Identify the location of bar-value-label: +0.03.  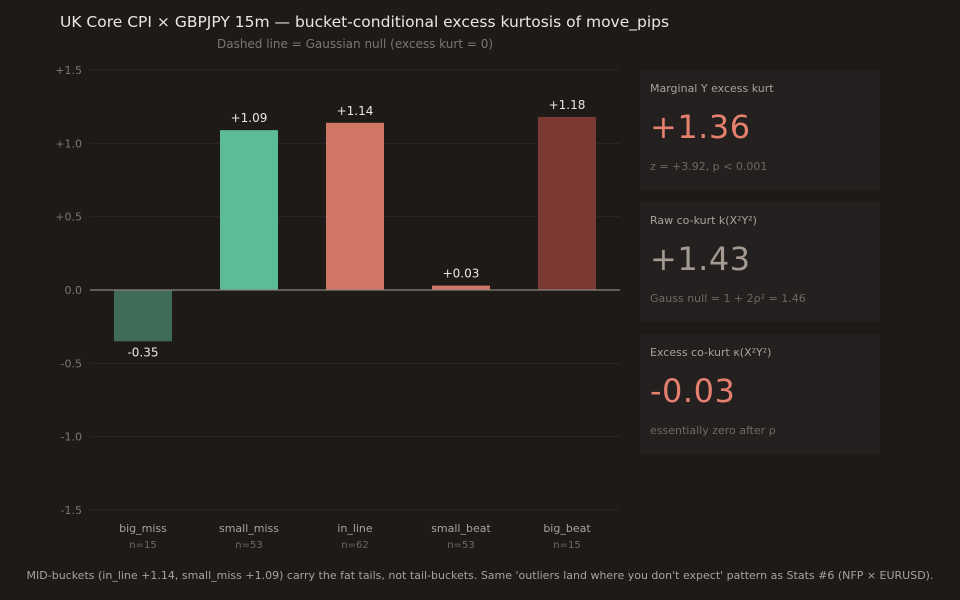
(461, 274).